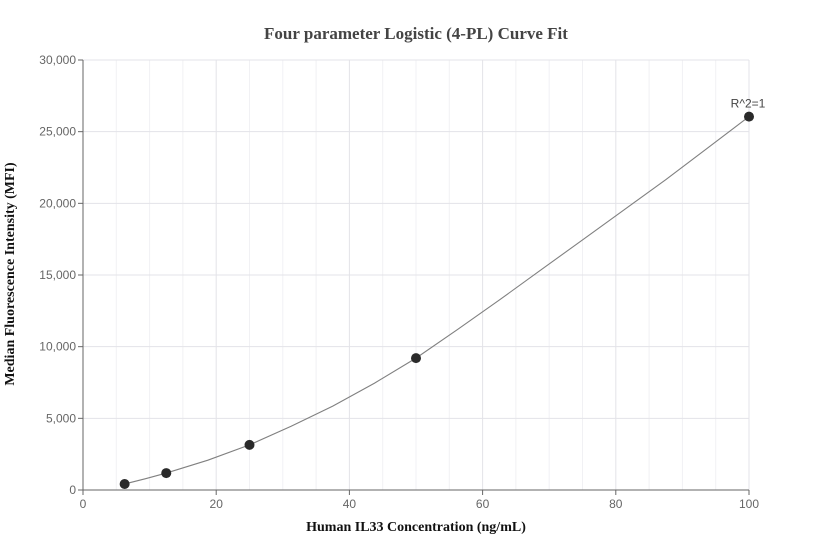 The width and height of the screenshot is (832, 560). Describe the element at coordinates (57, 203) in the screenshot. I see `y-tick-label: 20,000` at that location.